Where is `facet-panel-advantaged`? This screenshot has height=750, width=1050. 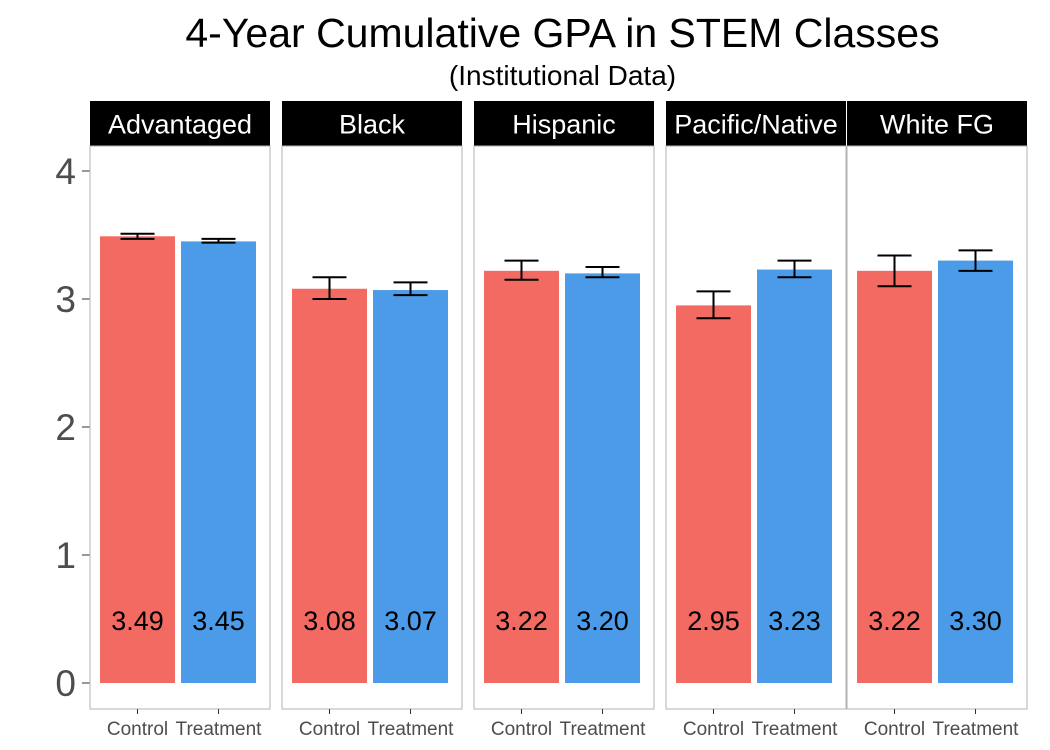
facet-panel-advantaged is located at coordinates (180, 427).